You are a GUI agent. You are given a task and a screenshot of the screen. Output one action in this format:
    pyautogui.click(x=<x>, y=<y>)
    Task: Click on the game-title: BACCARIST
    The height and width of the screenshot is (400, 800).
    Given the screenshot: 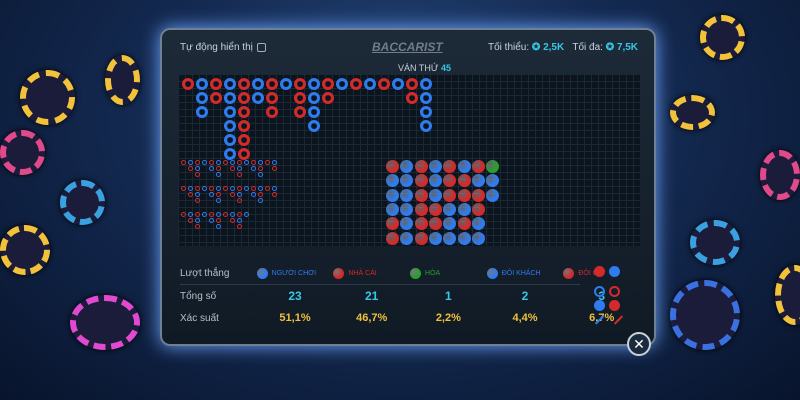 What is the action you would take?
    pyautogui.click(x=407, y=47)
    